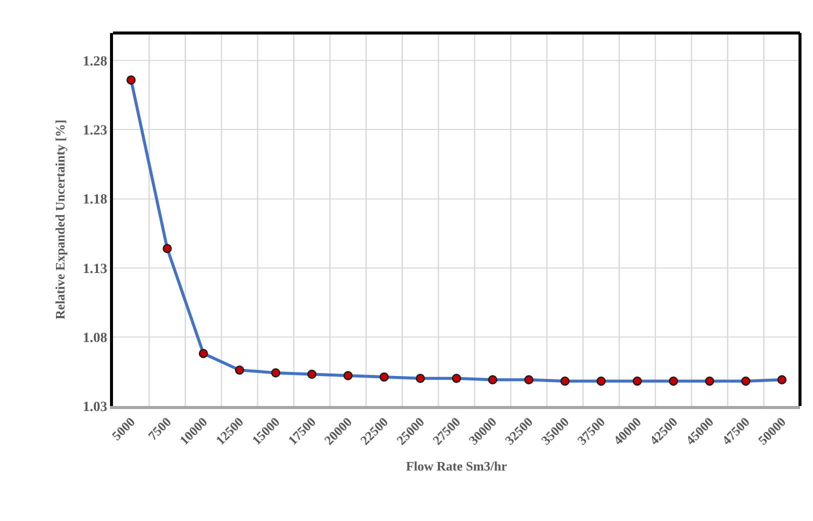 This screenshot has height=521, width=813. What do you see at coordinates (95, 269) in the screenshot?
I see `y-tick-label: 1.13` at bounding box center [95, 269].